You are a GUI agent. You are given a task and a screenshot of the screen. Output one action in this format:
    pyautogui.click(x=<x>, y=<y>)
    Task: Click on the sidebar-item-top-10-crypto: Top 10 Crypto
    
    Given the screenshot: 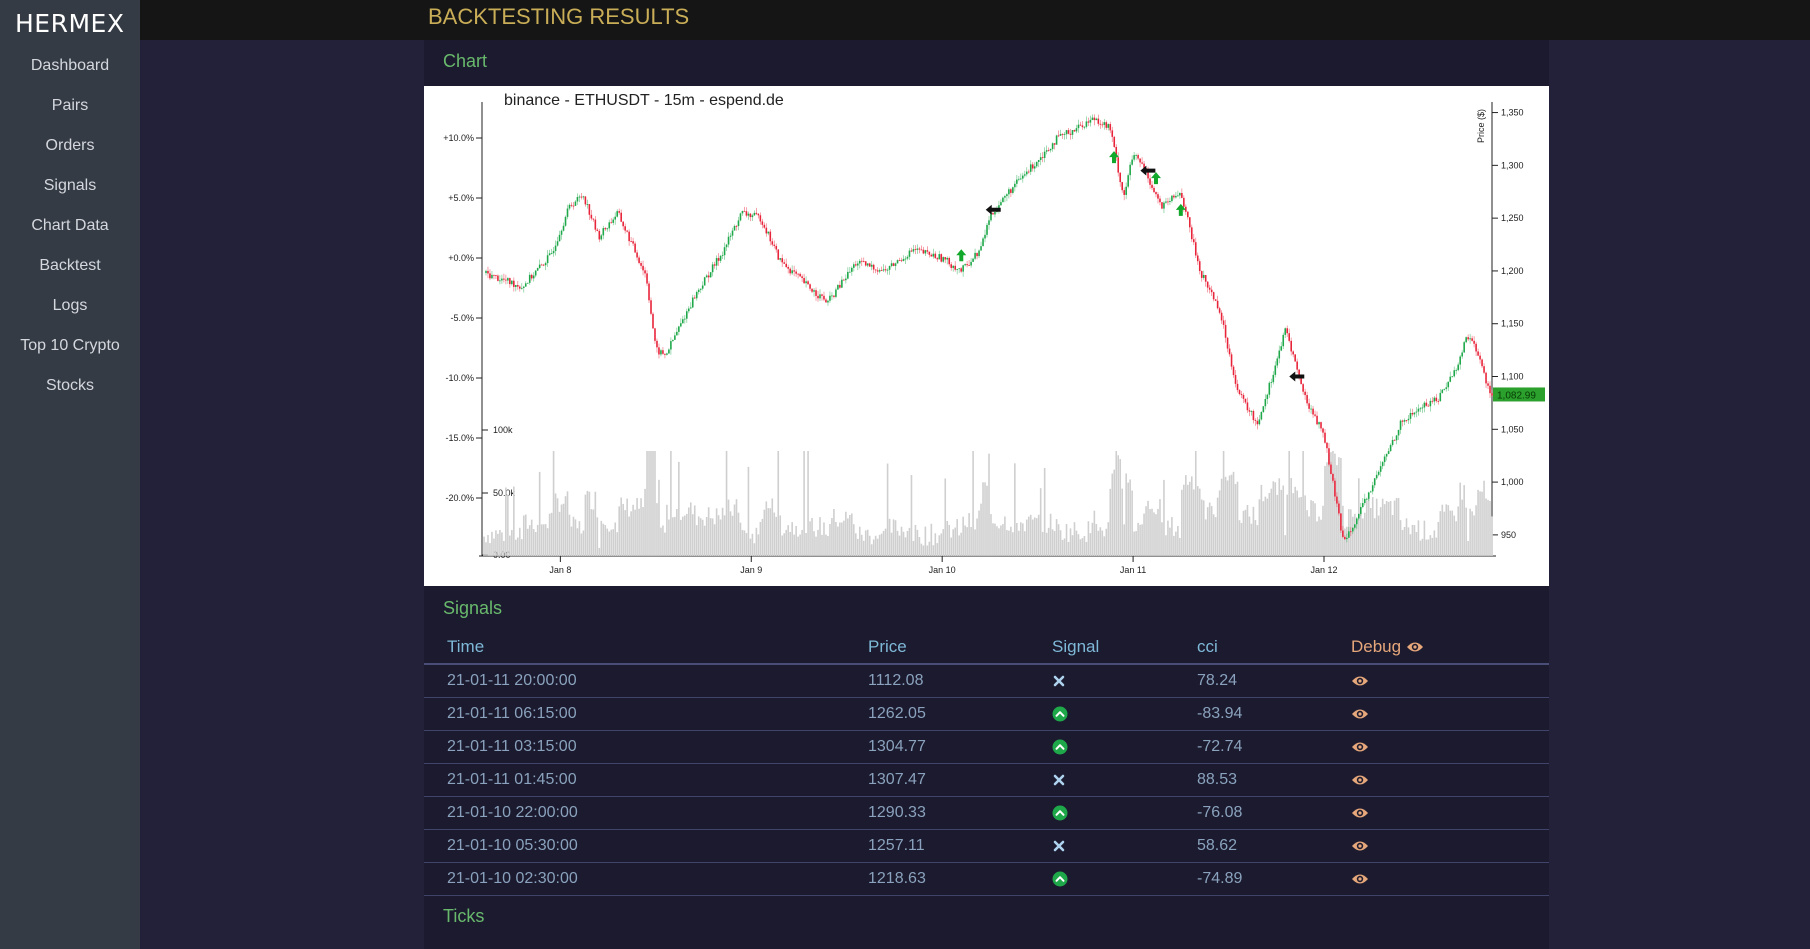 What is the action you would take?
    pyautogui.click(x=70, y=345)
    